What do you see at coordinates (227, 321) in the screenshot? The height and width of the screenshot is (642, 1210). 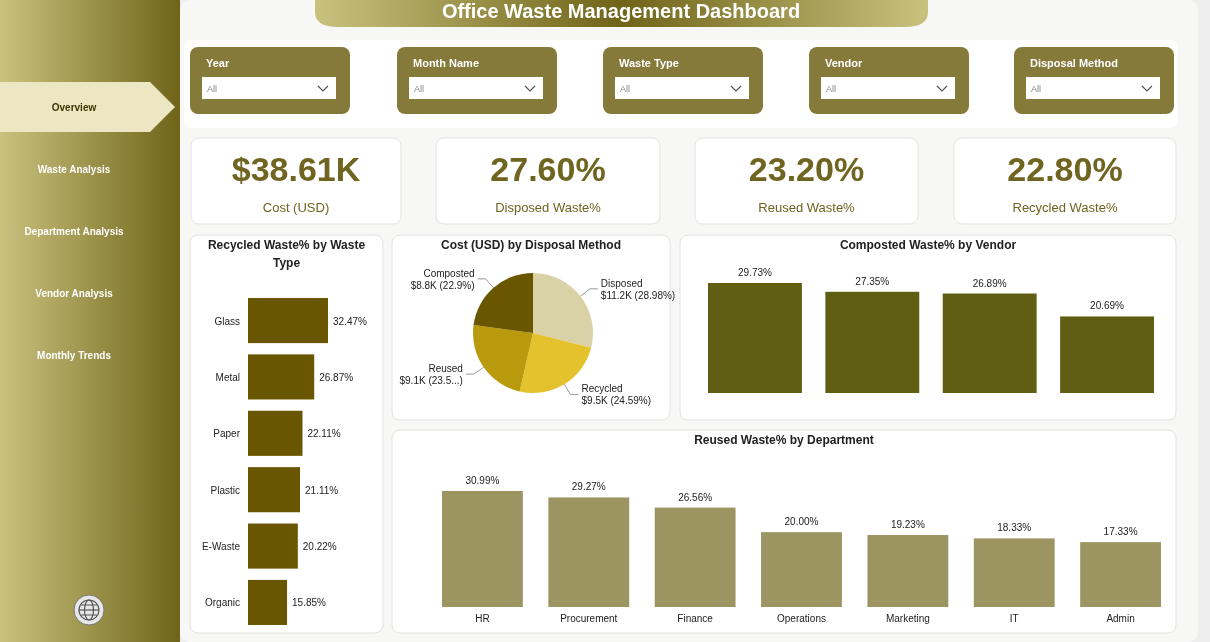 I see `y-tick-label: Glass` at bounding box center [227, 321].